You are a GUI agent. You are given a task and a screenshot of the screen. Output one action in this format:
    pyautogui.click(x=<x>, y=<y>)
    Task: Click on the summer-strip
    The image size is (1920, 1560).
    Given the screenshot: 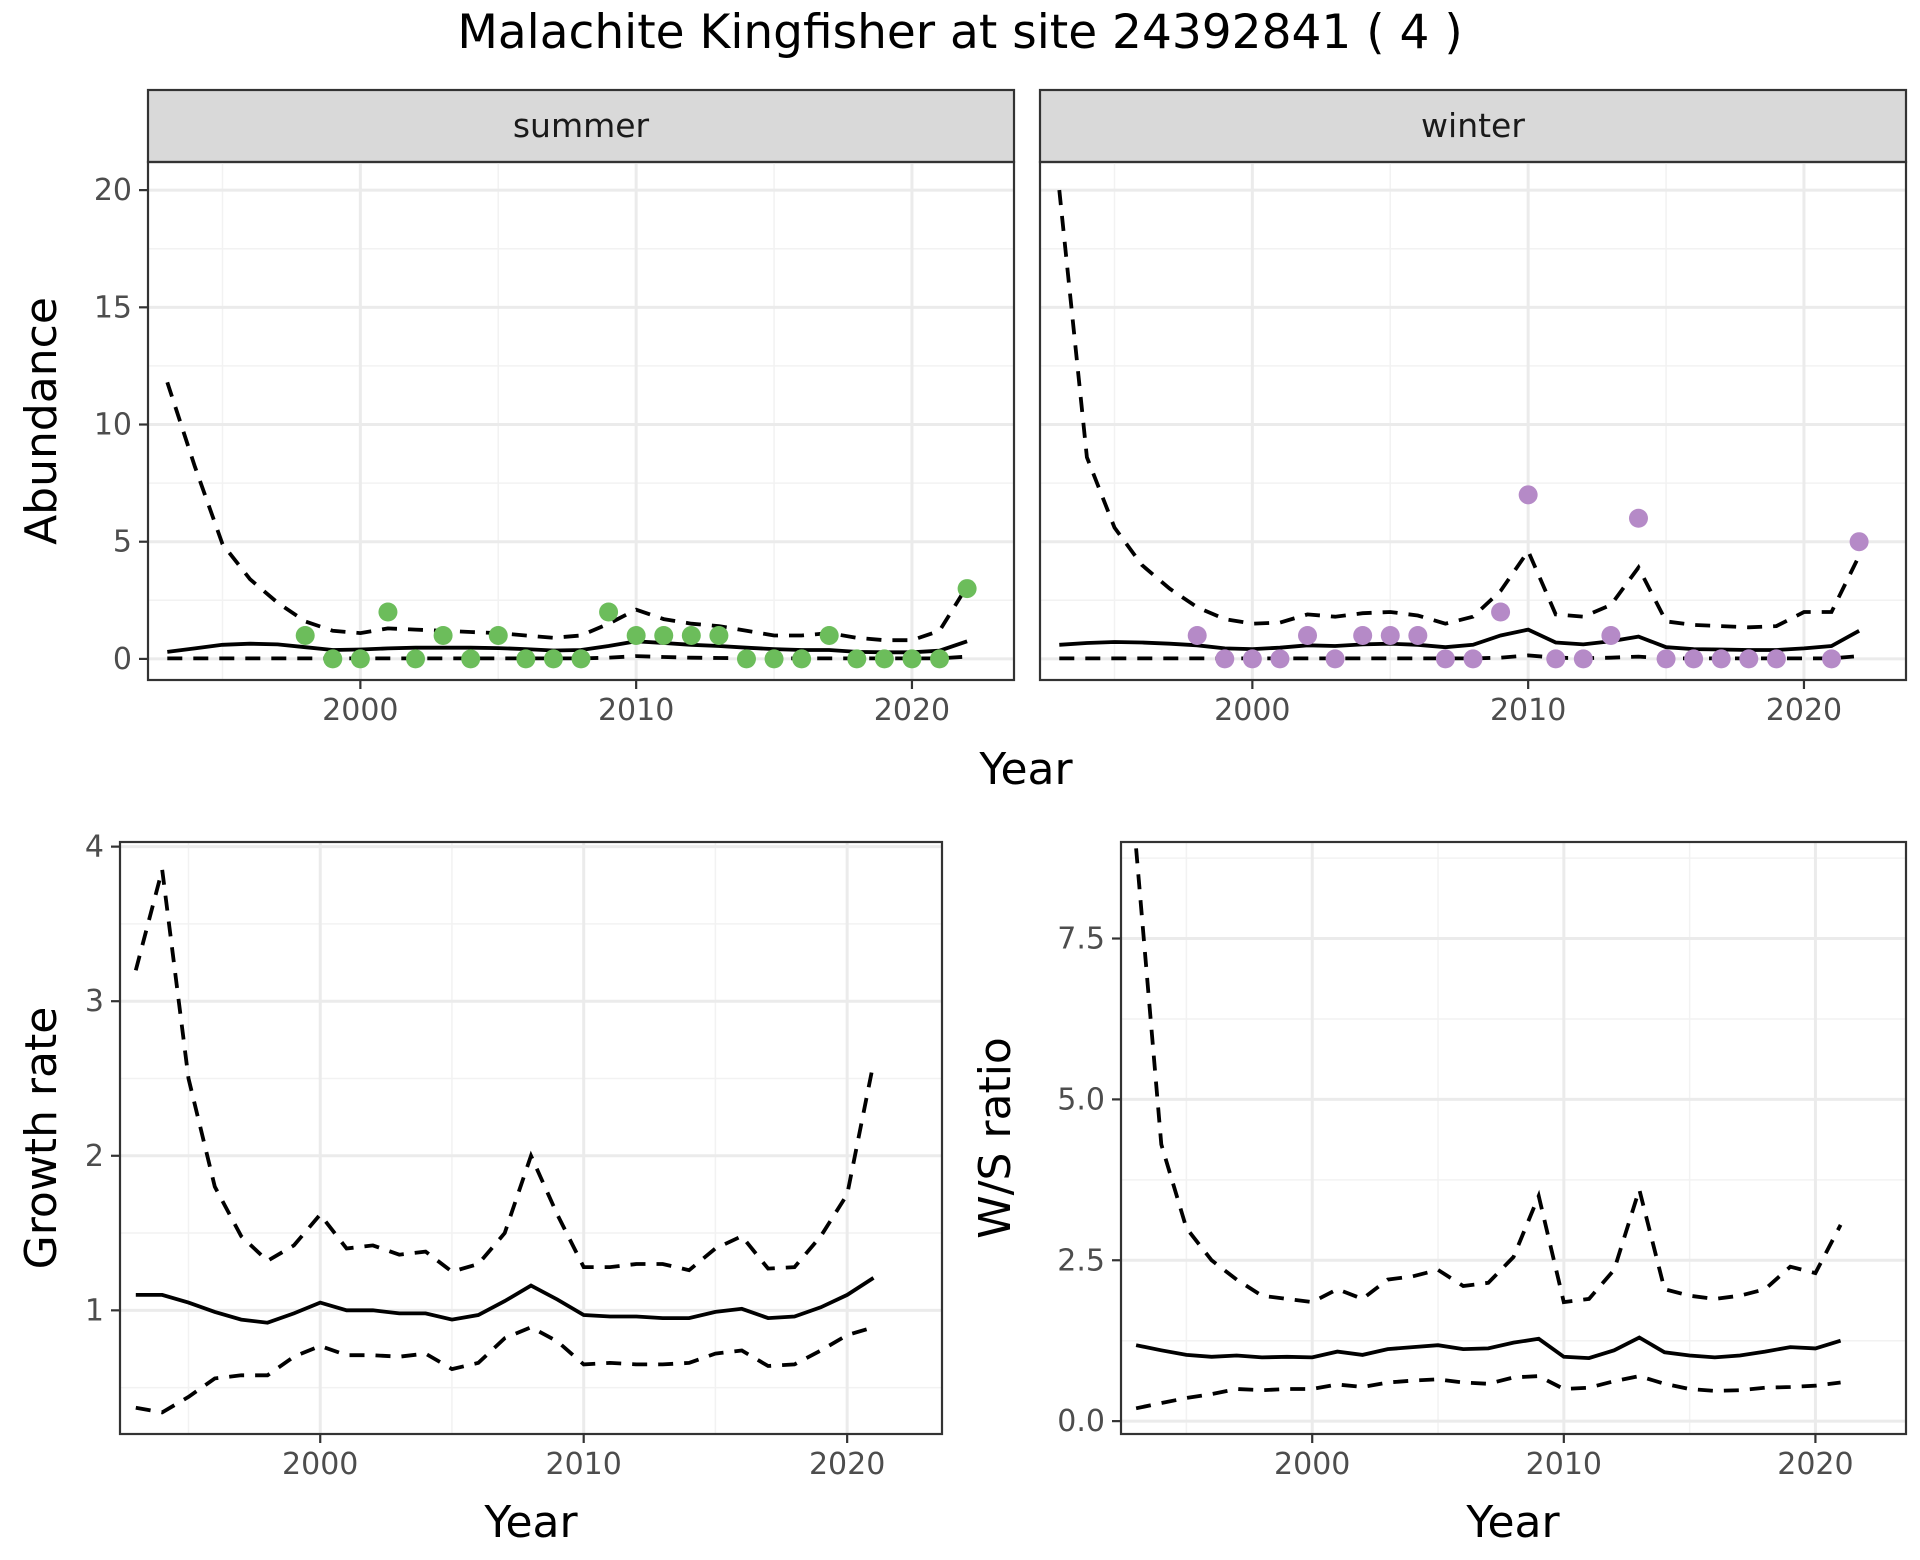 What is the action you would take?
    pyautogui.click(x=581, y=126)
    